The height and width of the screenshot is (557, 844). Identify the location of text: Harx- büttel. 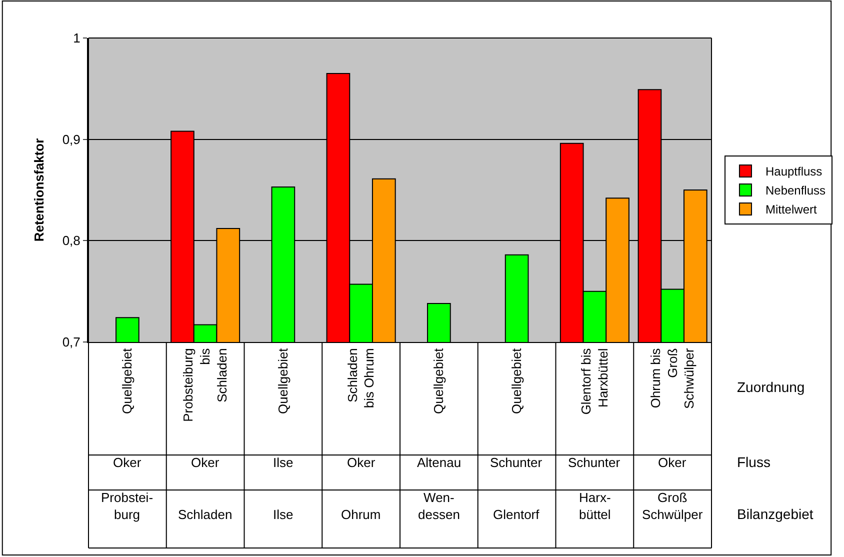
(595, 506).